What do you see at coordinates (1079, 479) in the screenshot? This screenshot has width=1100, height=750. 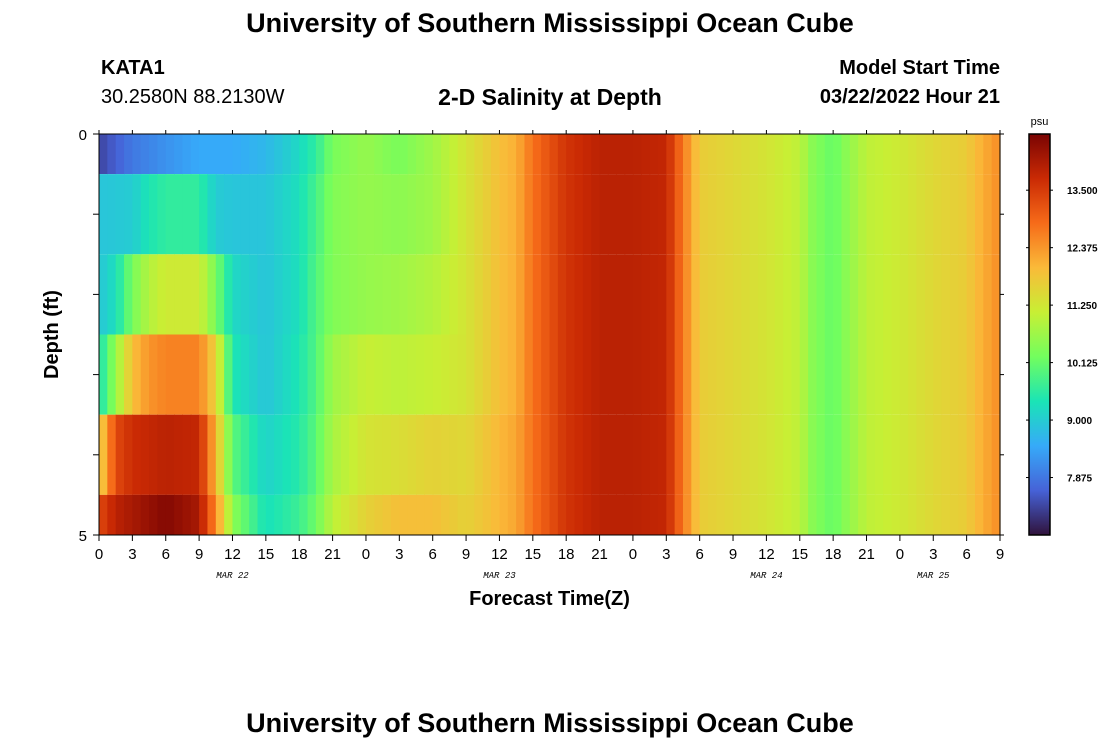 I see `colorbar-tick-label: 7.875` at bounding box center [1079, 479].